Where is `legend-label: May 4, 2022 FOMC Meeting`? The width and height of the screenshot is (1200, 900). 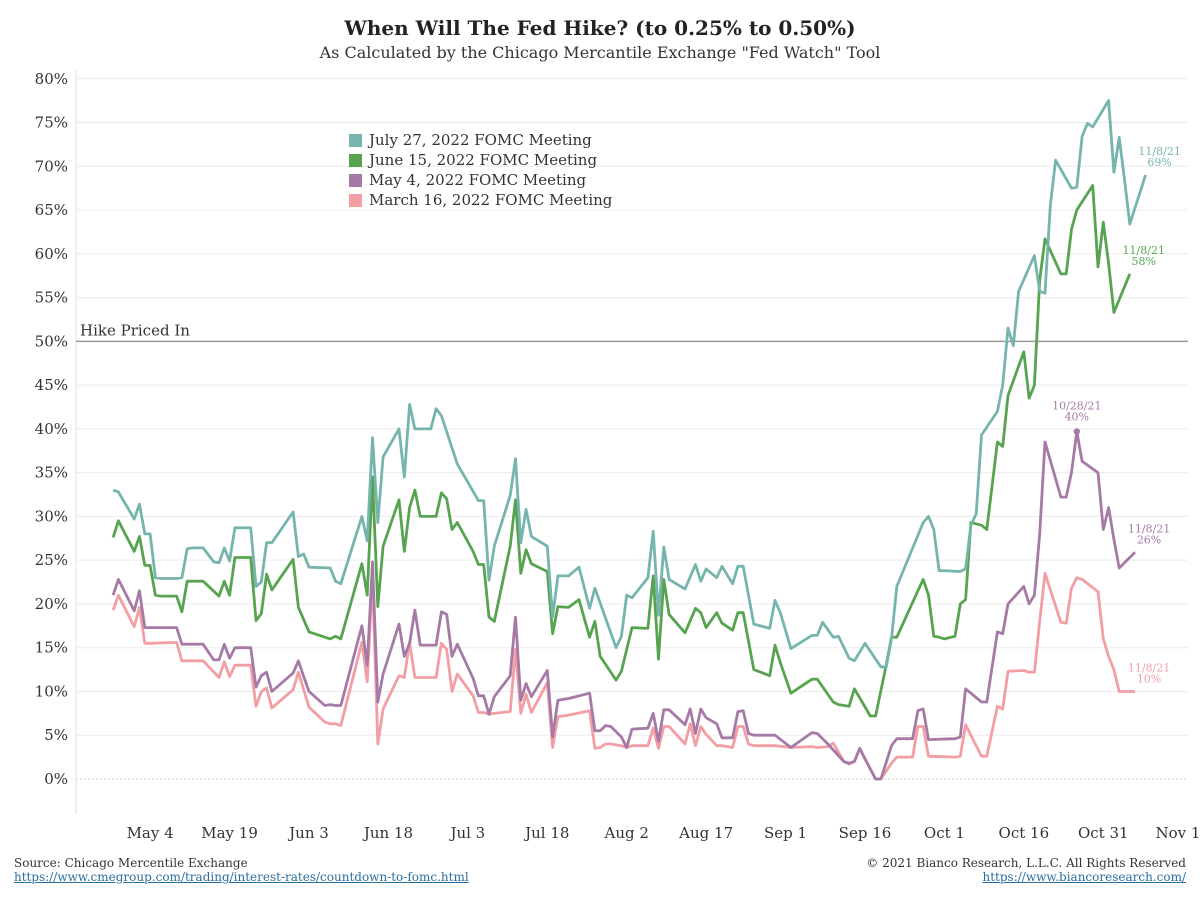
legend-label: May 4, 2022 FOMC Meeting is located at coordinates (478, 180).